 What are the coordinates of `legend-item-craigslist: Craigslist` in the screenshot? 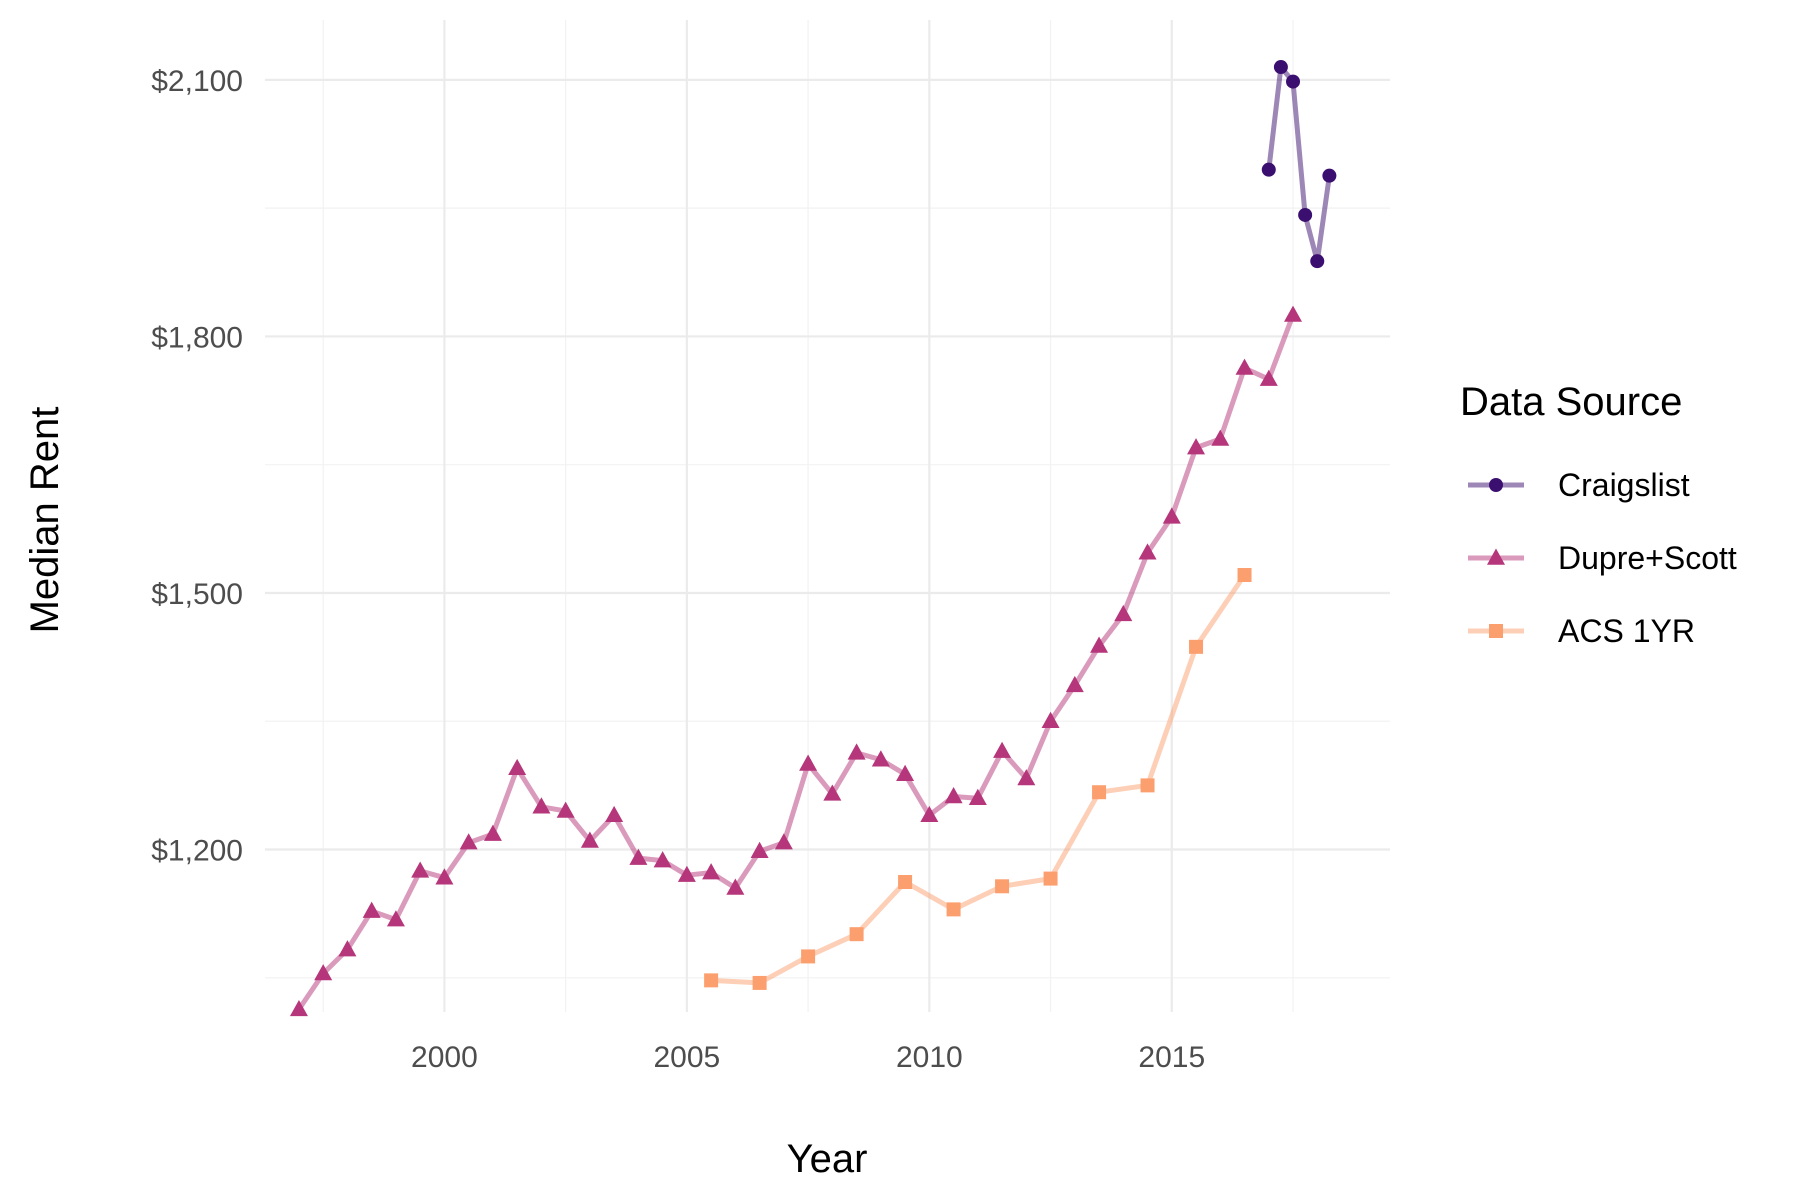 It's located at (1579, 485).